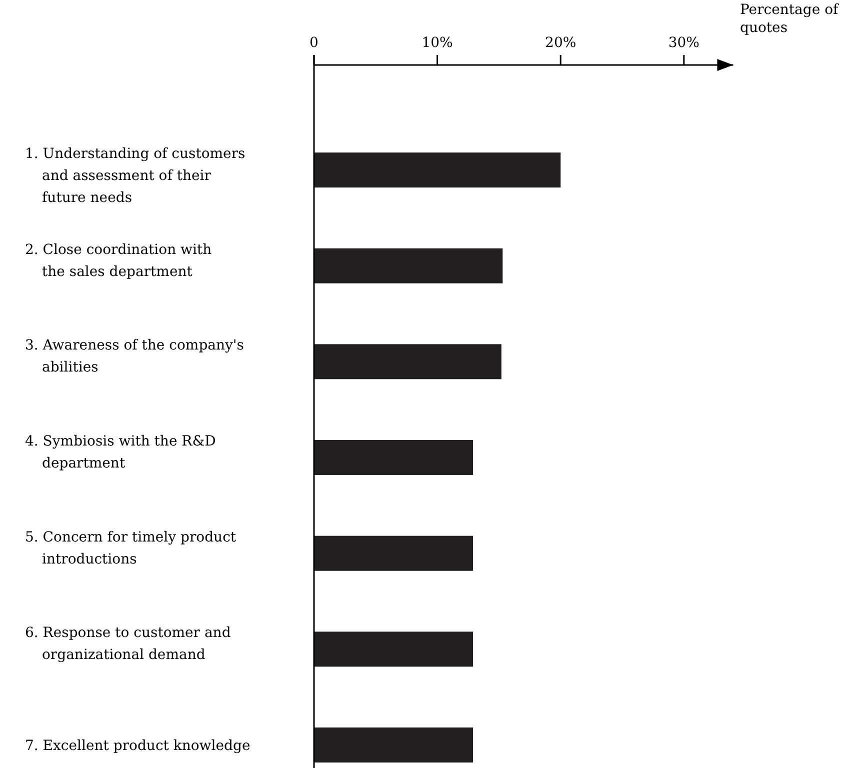  Describe the element at coordinates (128, 644) in the screenshot. I see `y-tick-label: 6. Response to customer and organizational demand` at that location.